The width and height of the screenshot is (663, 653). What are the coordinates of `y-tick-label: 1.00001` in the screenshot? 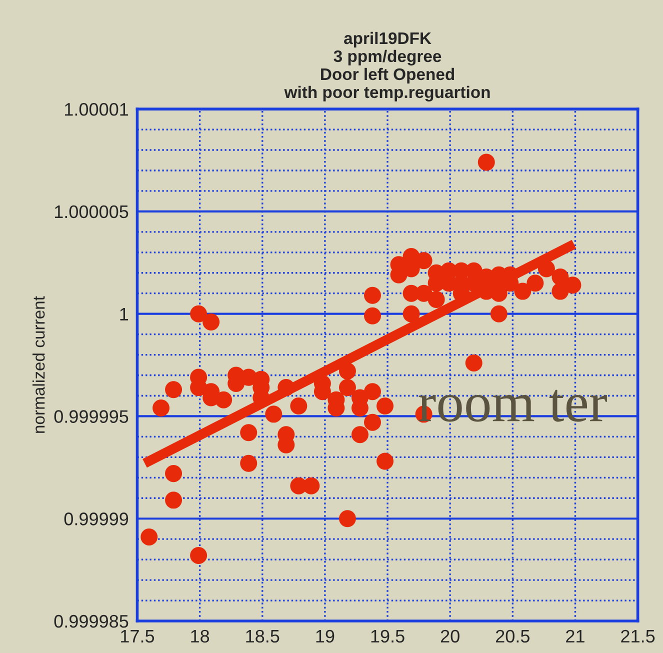 It's located at (96, 109).